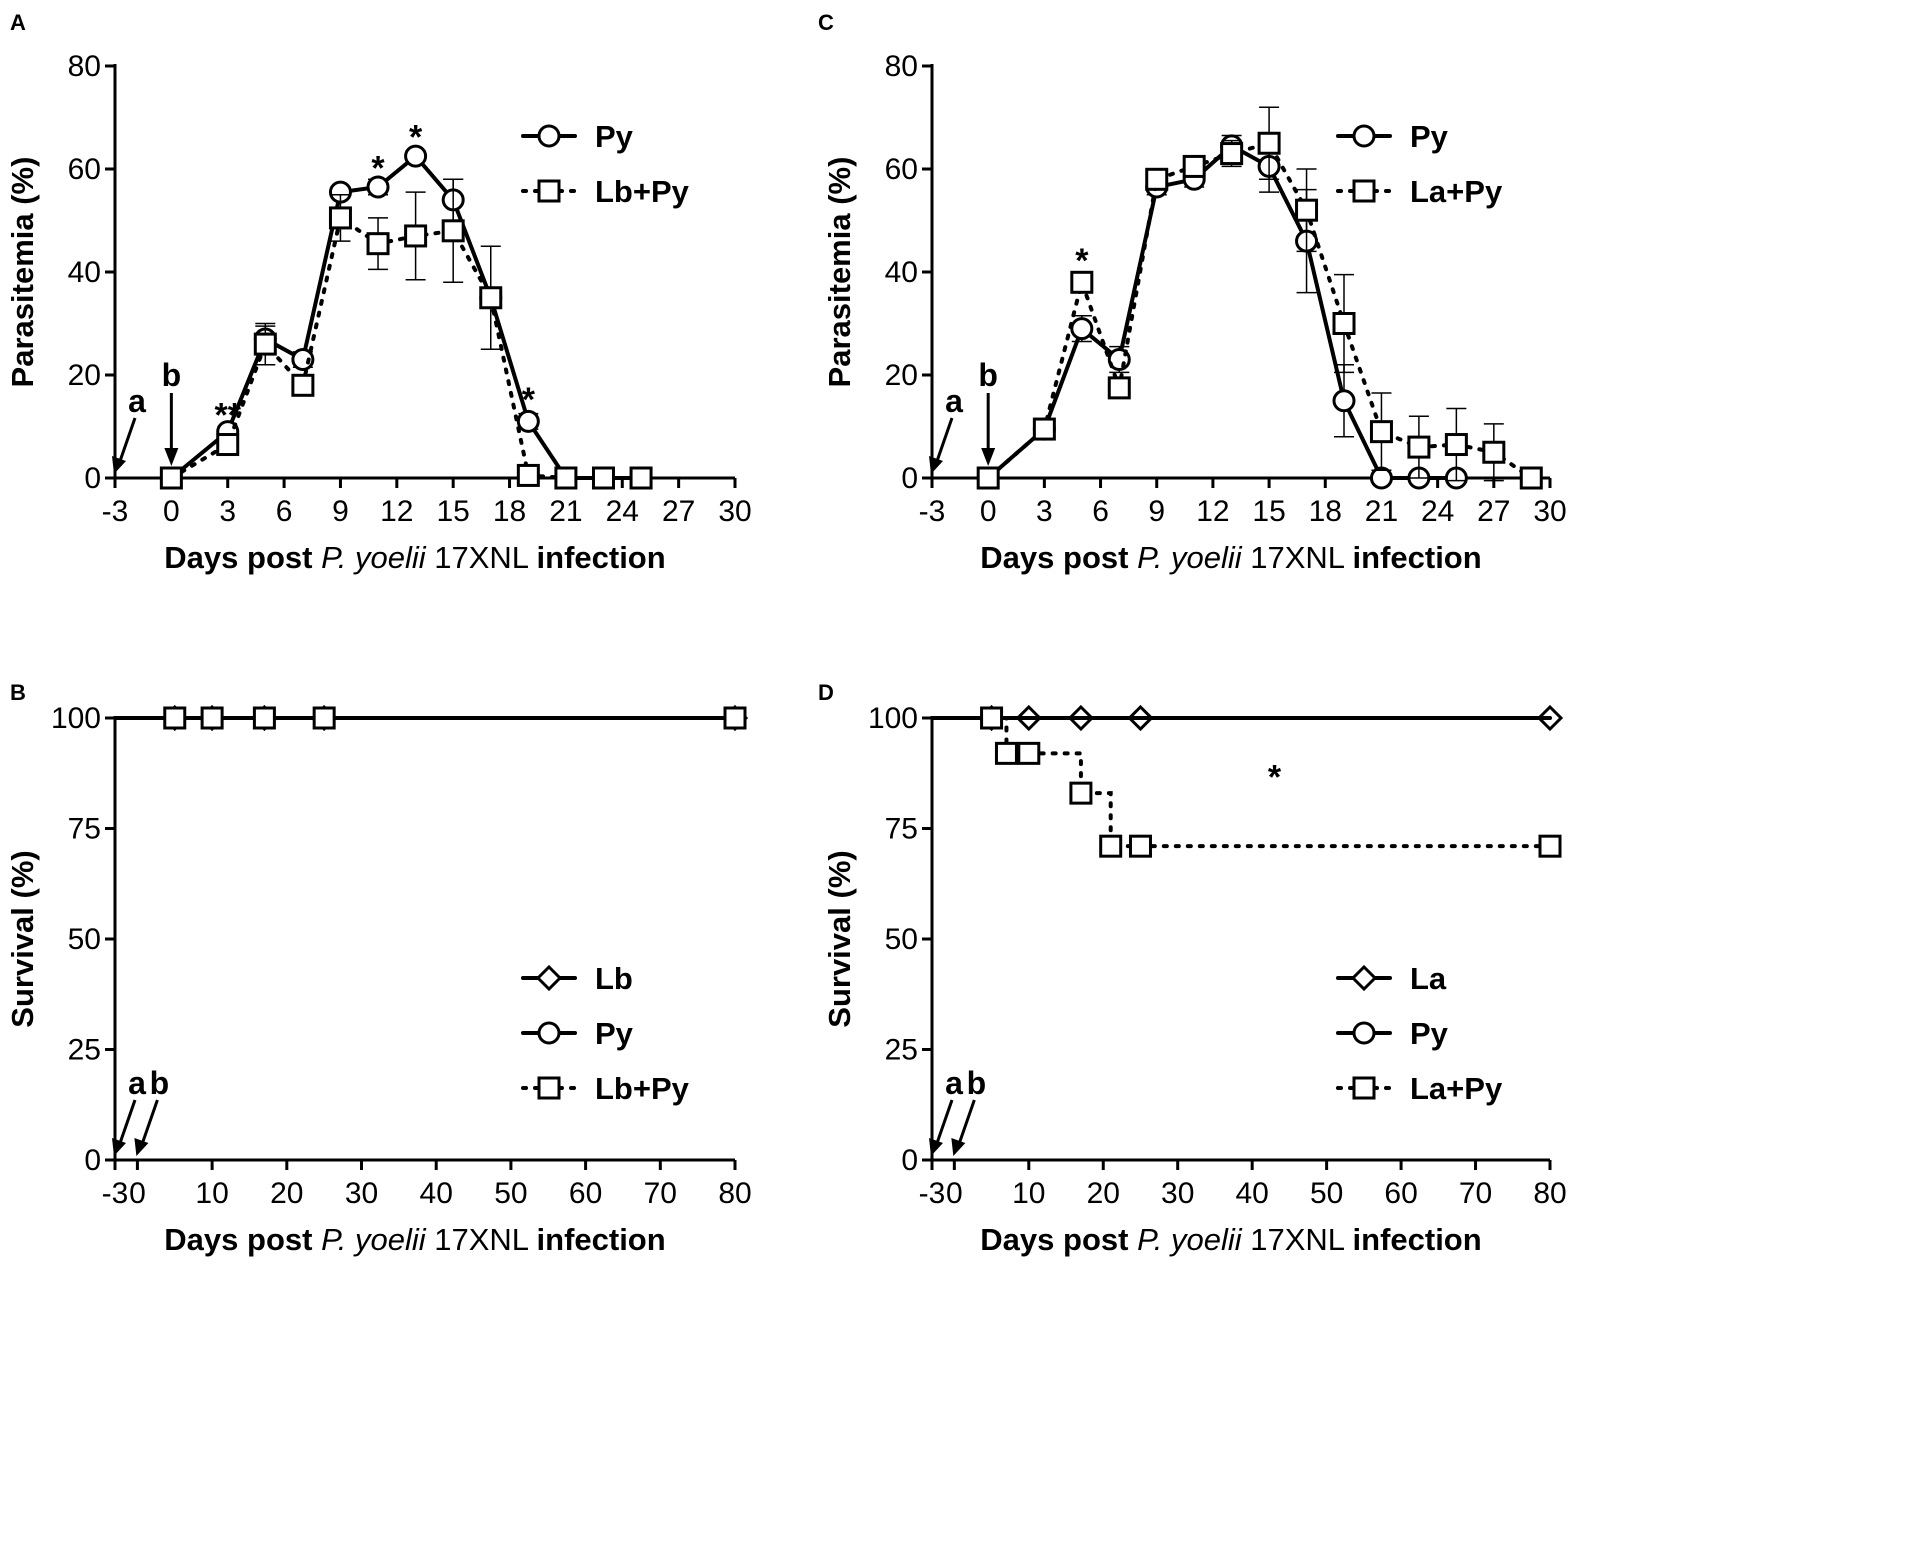  What do you see at coordinates (92, 1160) in the screenshot?
I see `y-tick-label: 0` at bounding box center [92, 1160].